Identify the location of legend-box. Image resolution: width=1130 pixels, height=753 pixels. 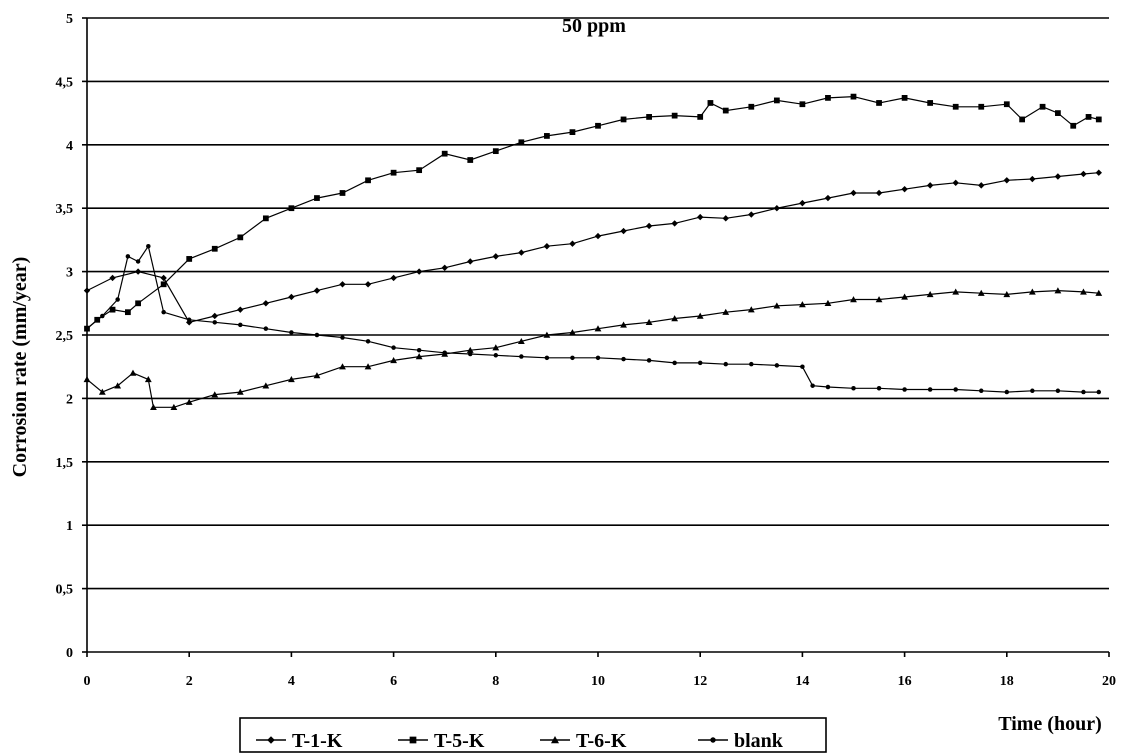
(533, 735).